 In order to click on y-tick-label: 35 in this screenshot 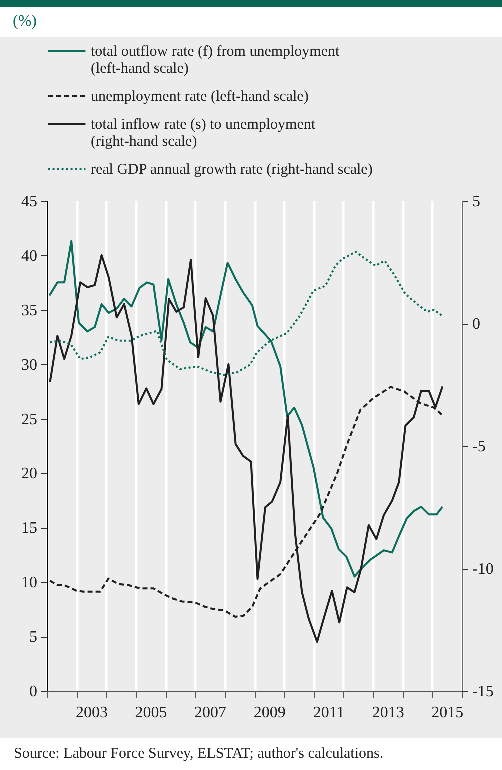, I will do `click(30, 311)`.